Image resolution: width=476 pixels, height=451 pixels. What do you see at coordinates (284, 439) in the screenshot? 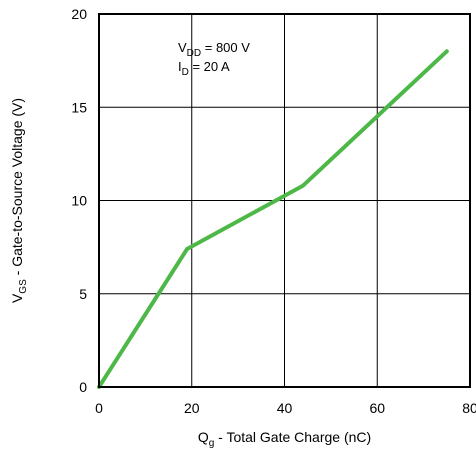
I see `x-axis-label: Qg - Total Gate Charge (nC)` at bounding box center [284, 439].